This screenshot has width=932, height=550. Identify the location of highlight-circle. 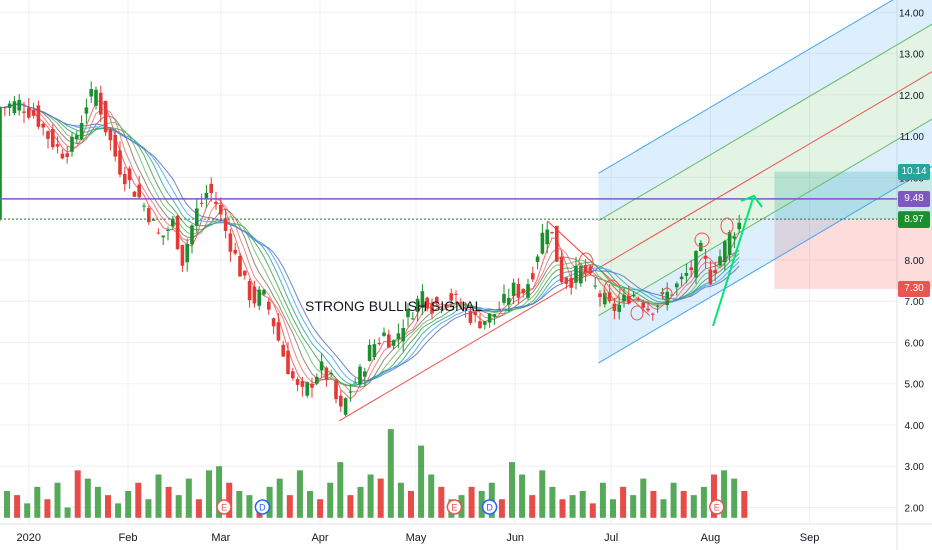
(667, 294).